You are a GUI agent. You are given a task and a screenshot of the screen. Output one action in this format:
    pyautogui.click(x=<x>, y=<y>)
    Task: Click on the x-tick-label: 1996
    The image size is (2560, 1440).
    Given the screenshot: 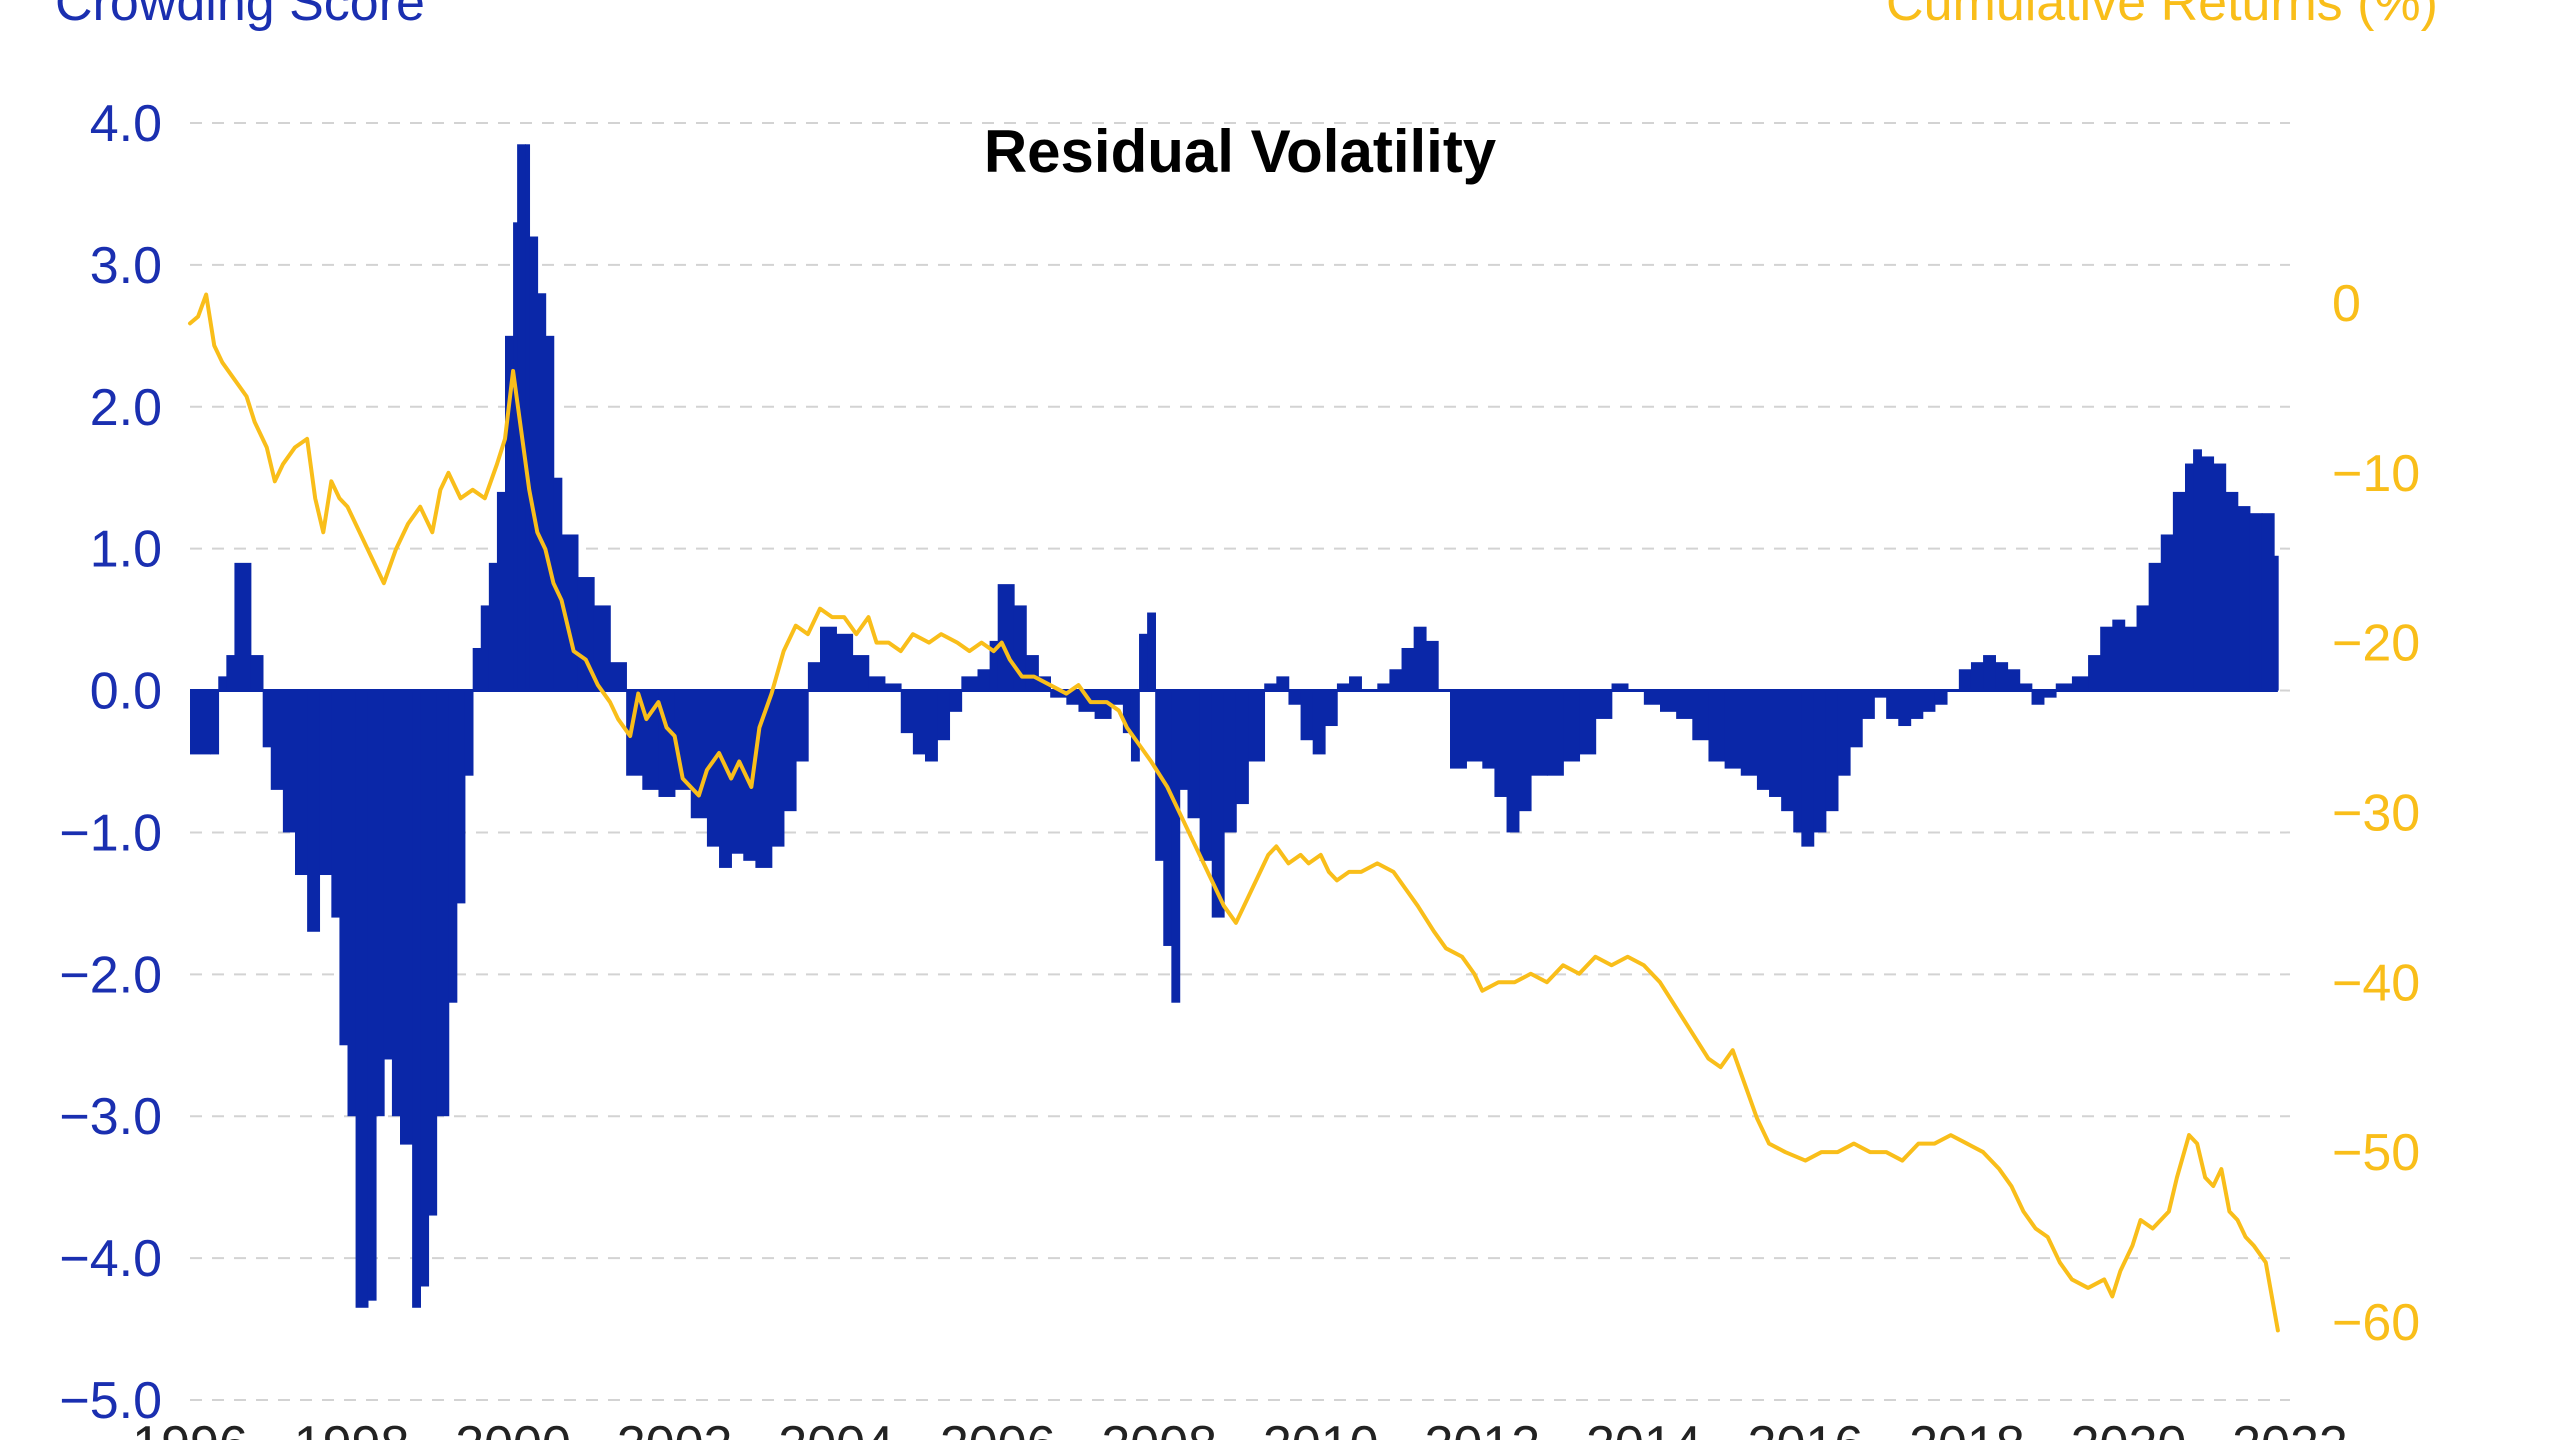 What is the action you would take?
    pyautogui.click(x=190, y=1428)
    